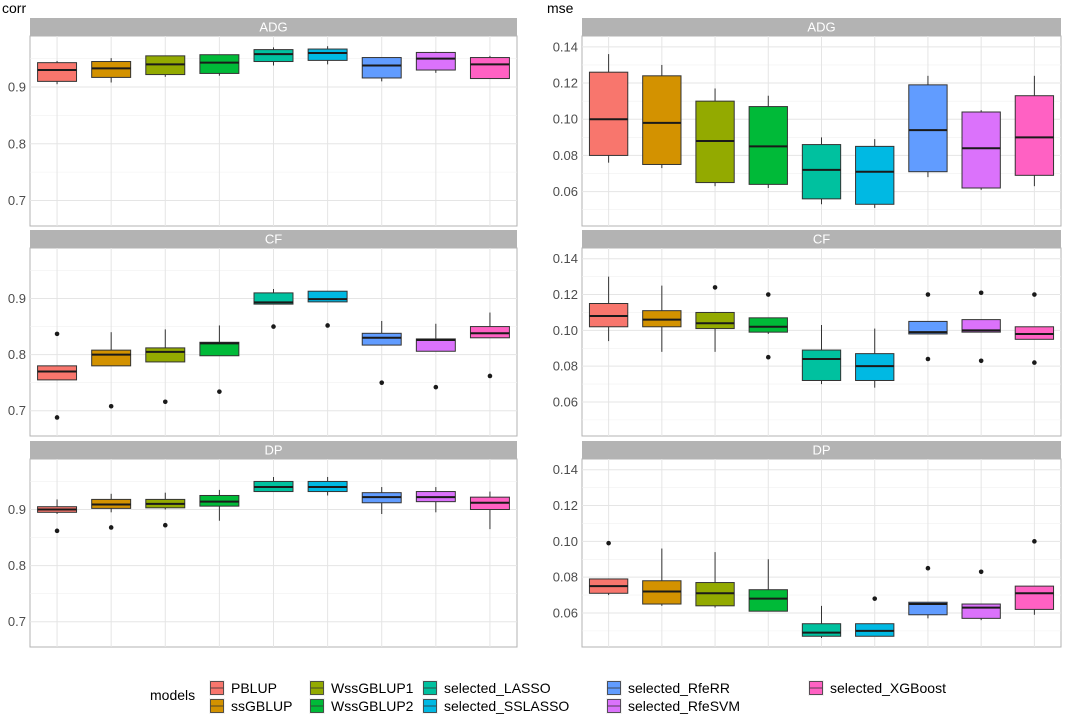 Image resolution: width=1065 pixels, height=717 pixels. What do you see at coordinates (254, 688) in the screenshot?
I see `legend-label: PBLUP` at bounding box center [254, 688].